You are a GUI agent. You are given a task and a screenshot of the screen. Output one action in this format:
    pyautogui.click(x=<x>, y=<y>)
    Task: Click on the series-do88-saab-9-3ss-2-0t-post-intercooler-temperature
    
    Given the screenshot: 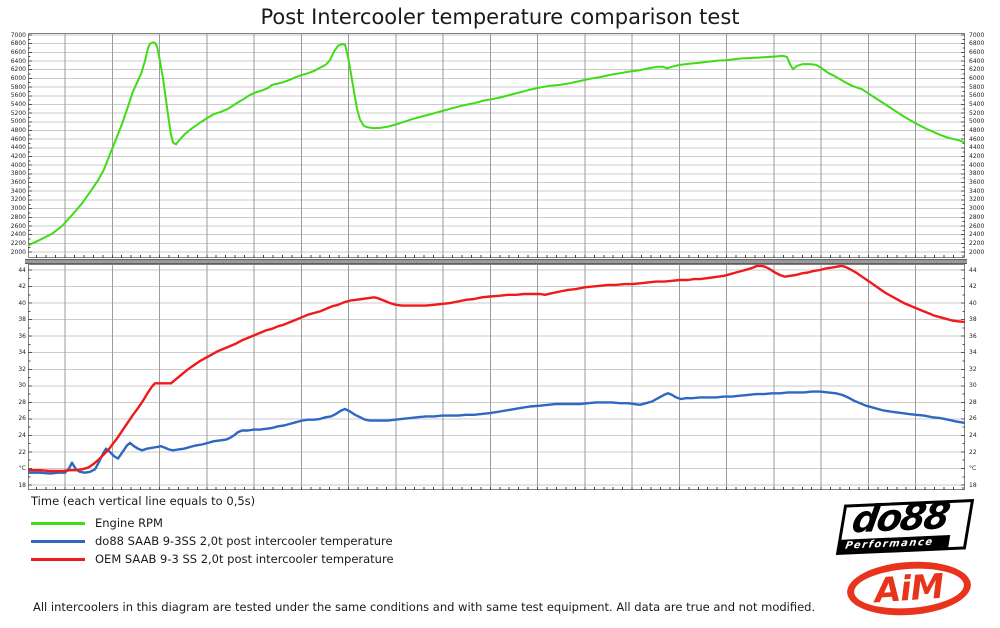 What is the action you would take?
    pyautogui.click(x=496, y=432)
    